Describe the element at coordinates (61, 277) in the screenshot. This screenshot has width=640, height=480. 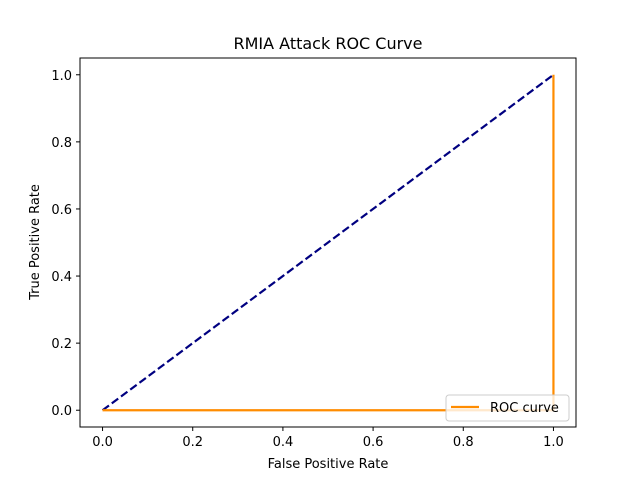
I see `y-tick-label: 0.4` at that location.